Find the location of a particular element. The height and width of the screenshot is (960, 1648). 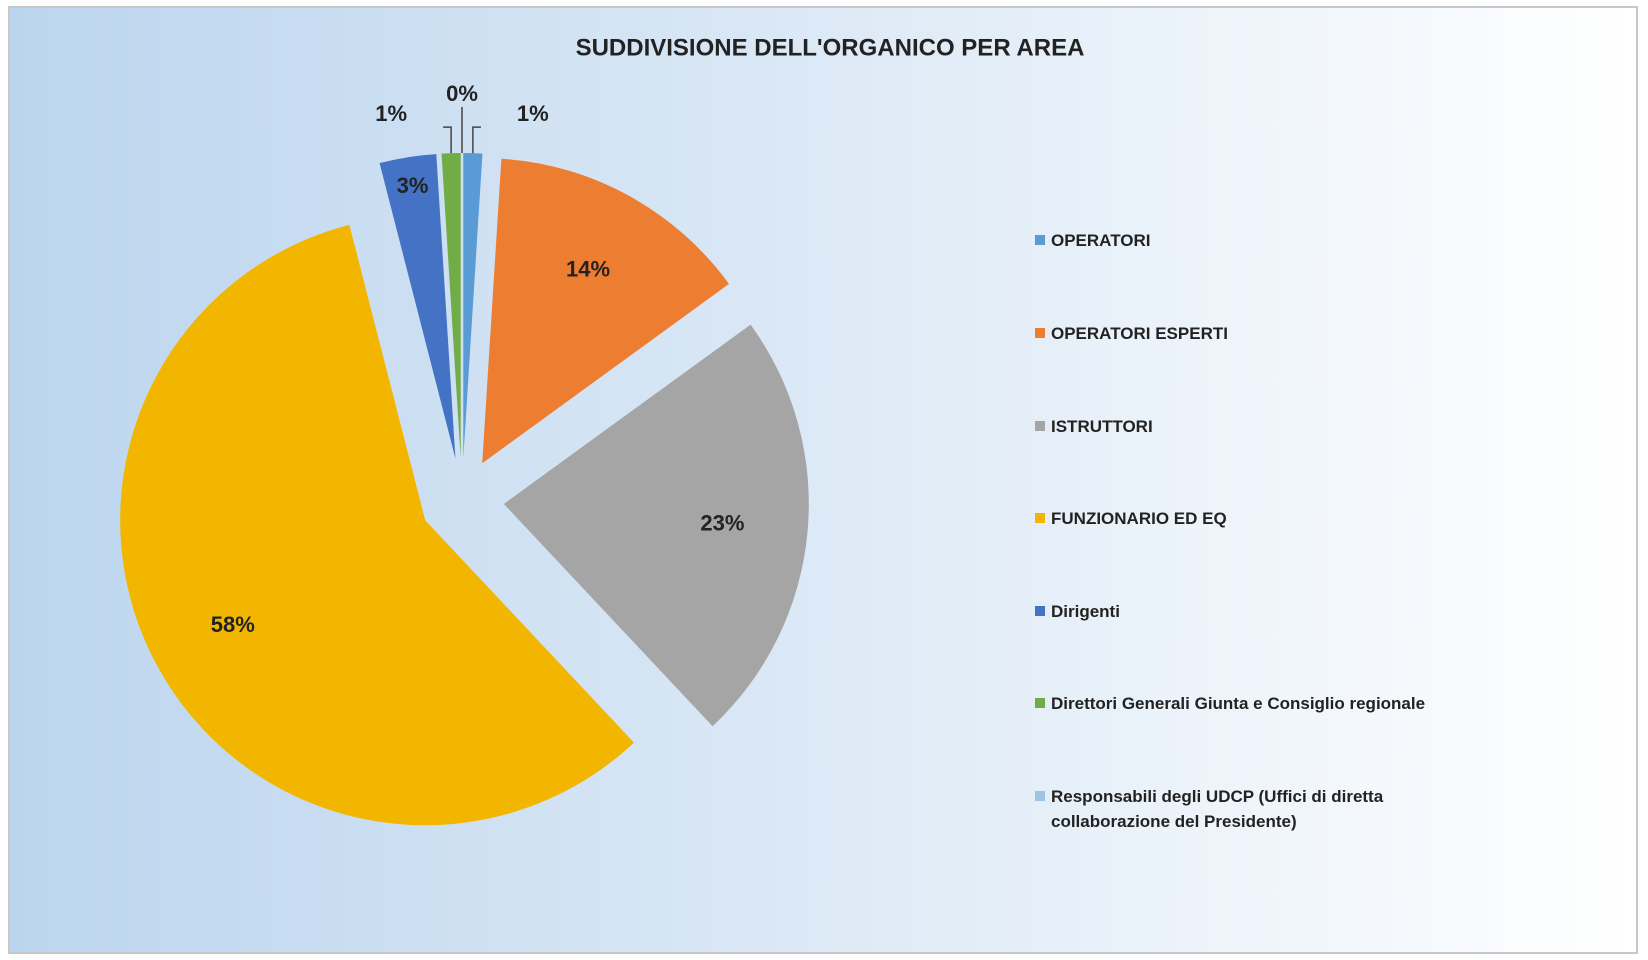

legend-item: OPERATORI ESPERTI is located at coordinates (1255, 333).